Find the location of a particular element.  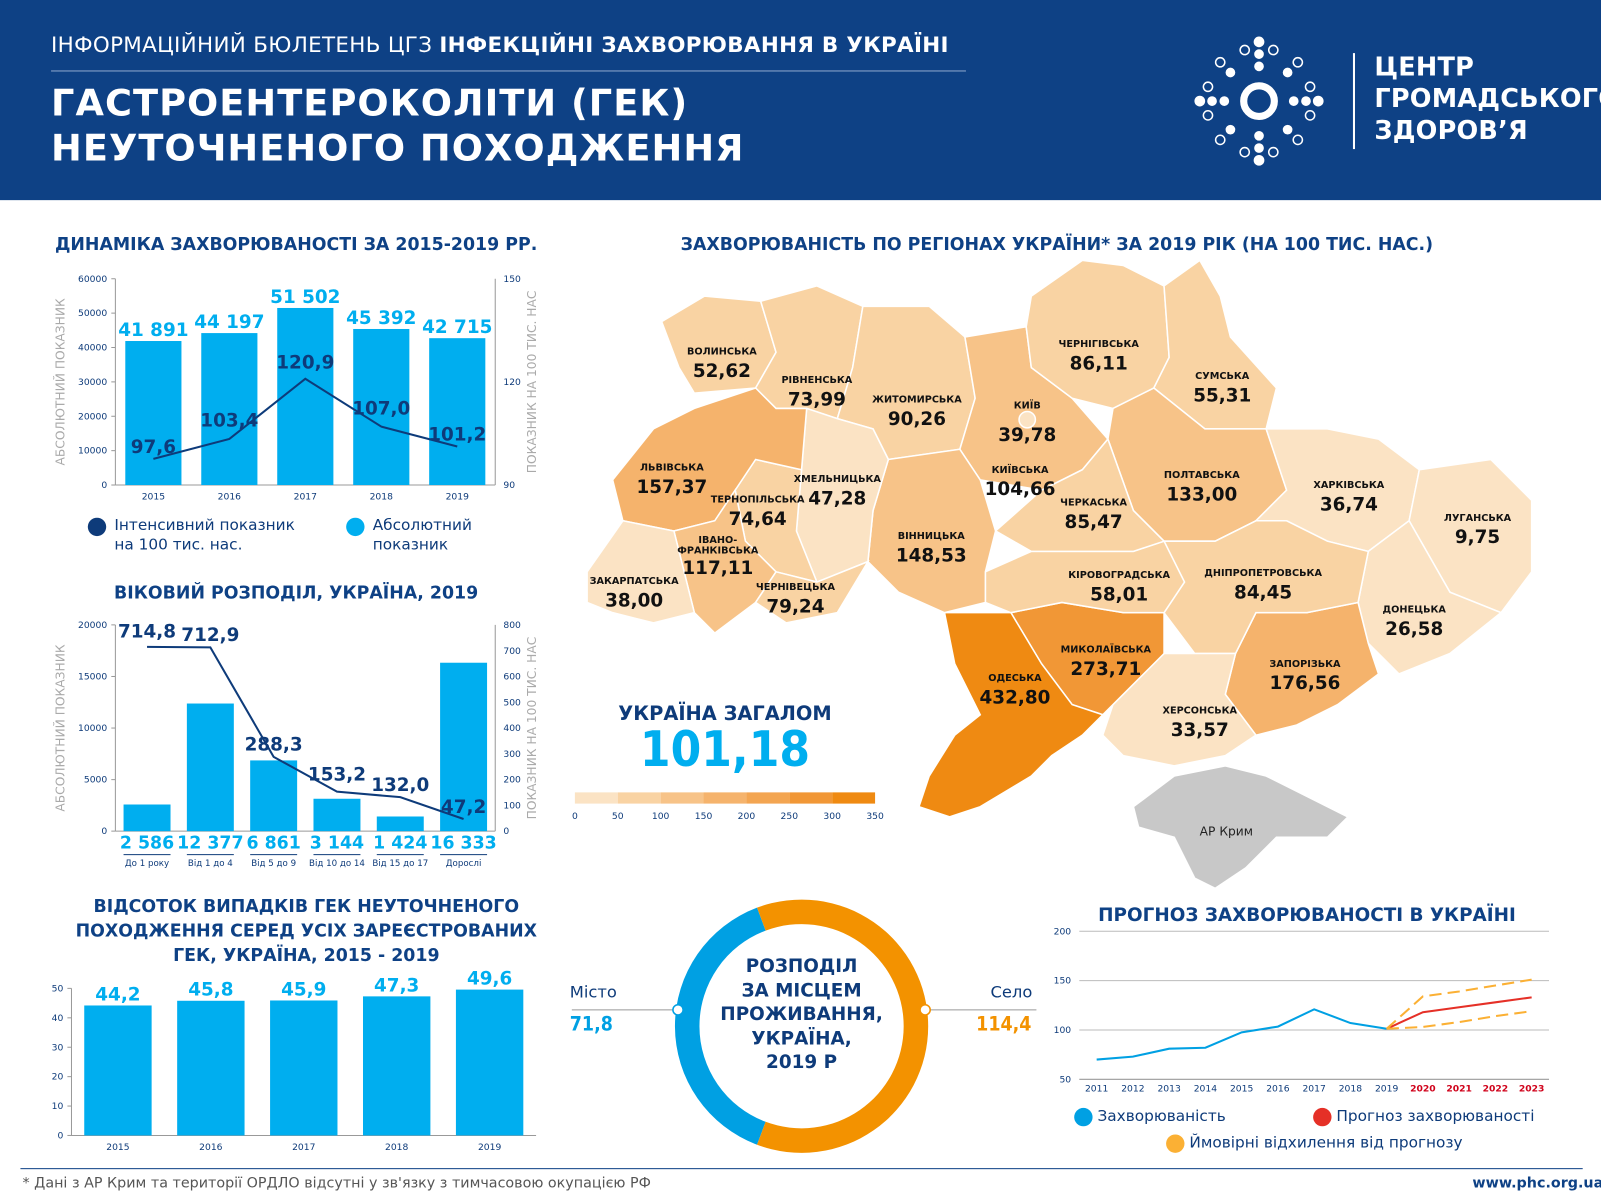

village-marker is located at coordinates (925, 1009).